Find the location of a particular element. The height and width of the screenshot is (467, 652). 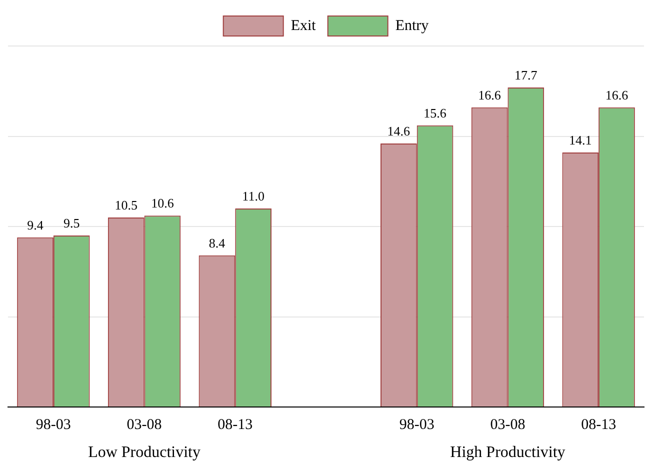

legend-label: Entry is located at coordinates (412, 26).